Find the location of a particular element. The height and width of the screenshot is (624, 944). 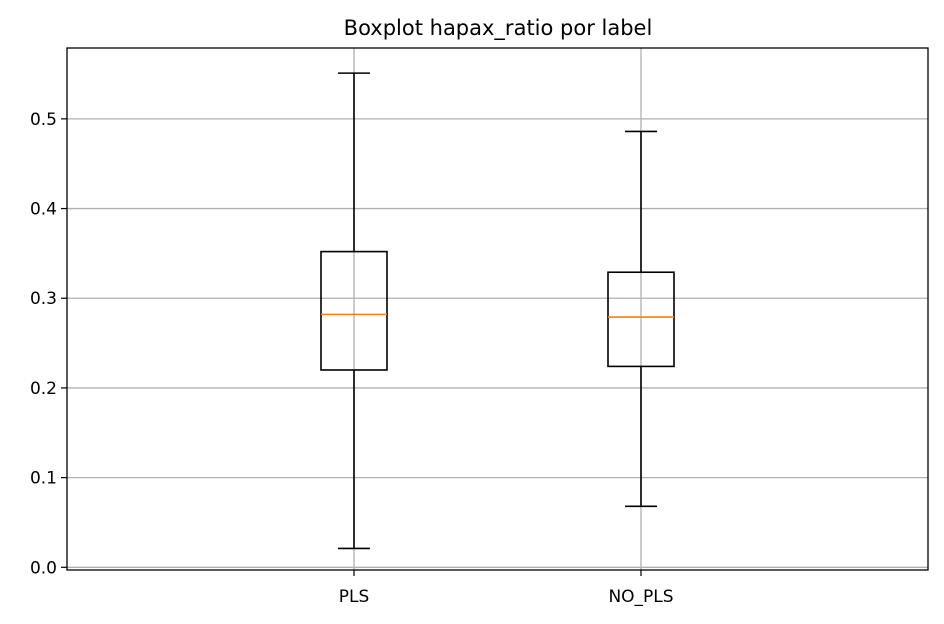

chart-title: Boxplot hapax_ratio por label is located at coordinates (498, 28).